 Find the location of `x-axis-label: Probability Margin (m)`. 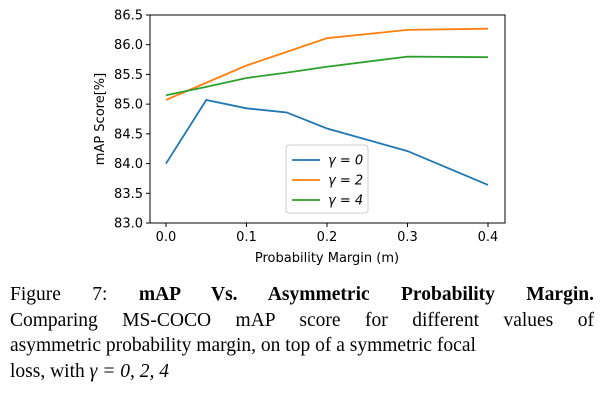

x-axis-label: Probability Margin (m) is located at coordinates (327, 258).